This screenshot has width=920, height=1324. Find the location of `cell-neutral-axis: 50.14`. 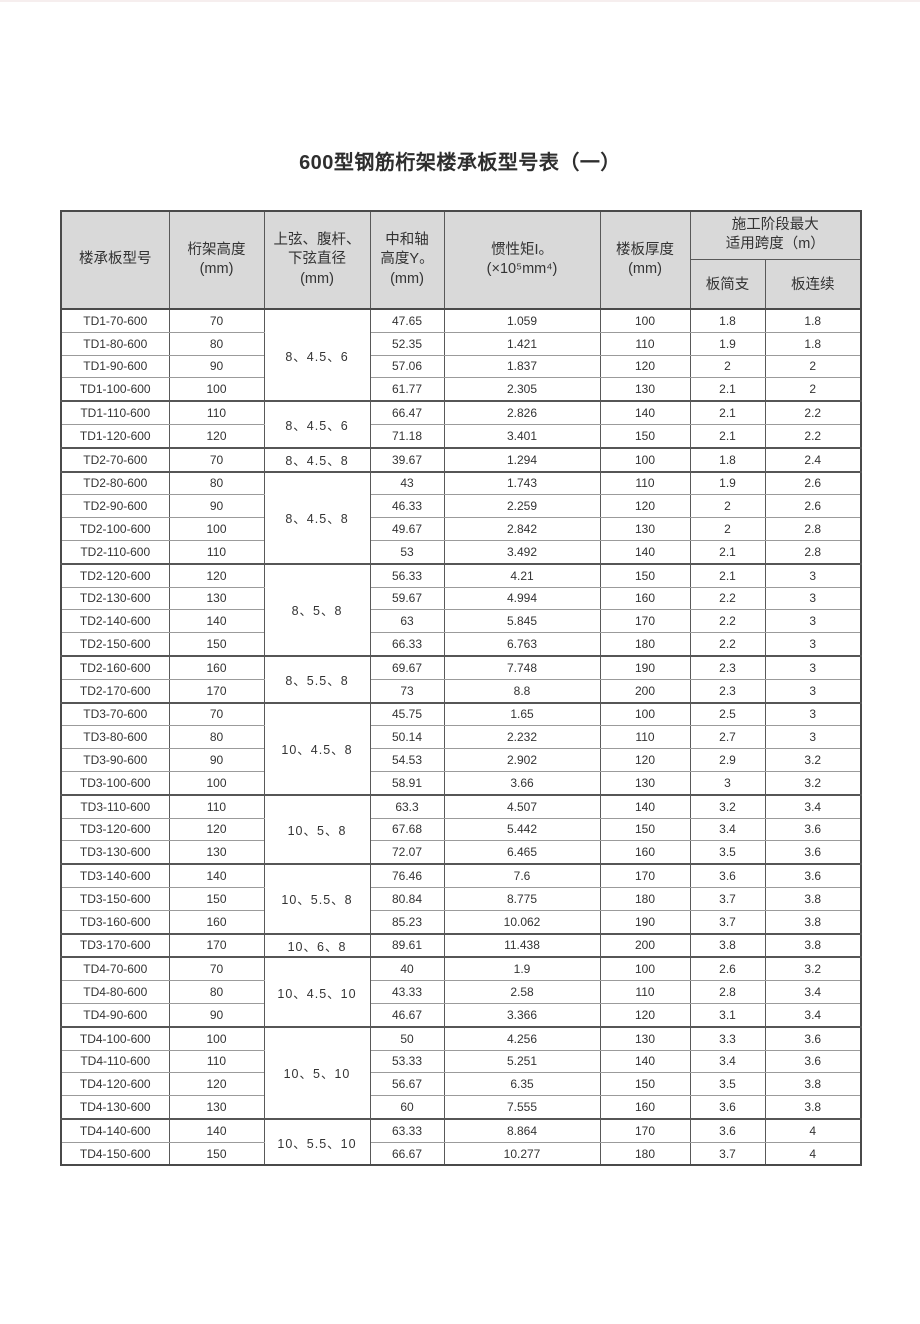

cell-neutral-axis: 50.14 is located at coordinates (407, 737).